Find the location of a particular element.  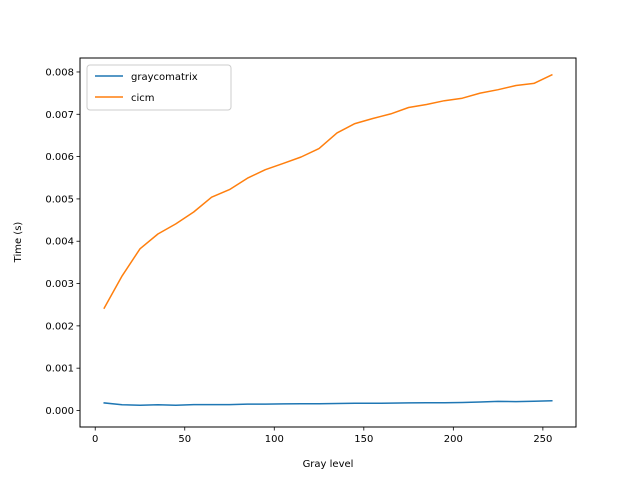

x-tick-label: 150 is located at coordinates (363, 439).